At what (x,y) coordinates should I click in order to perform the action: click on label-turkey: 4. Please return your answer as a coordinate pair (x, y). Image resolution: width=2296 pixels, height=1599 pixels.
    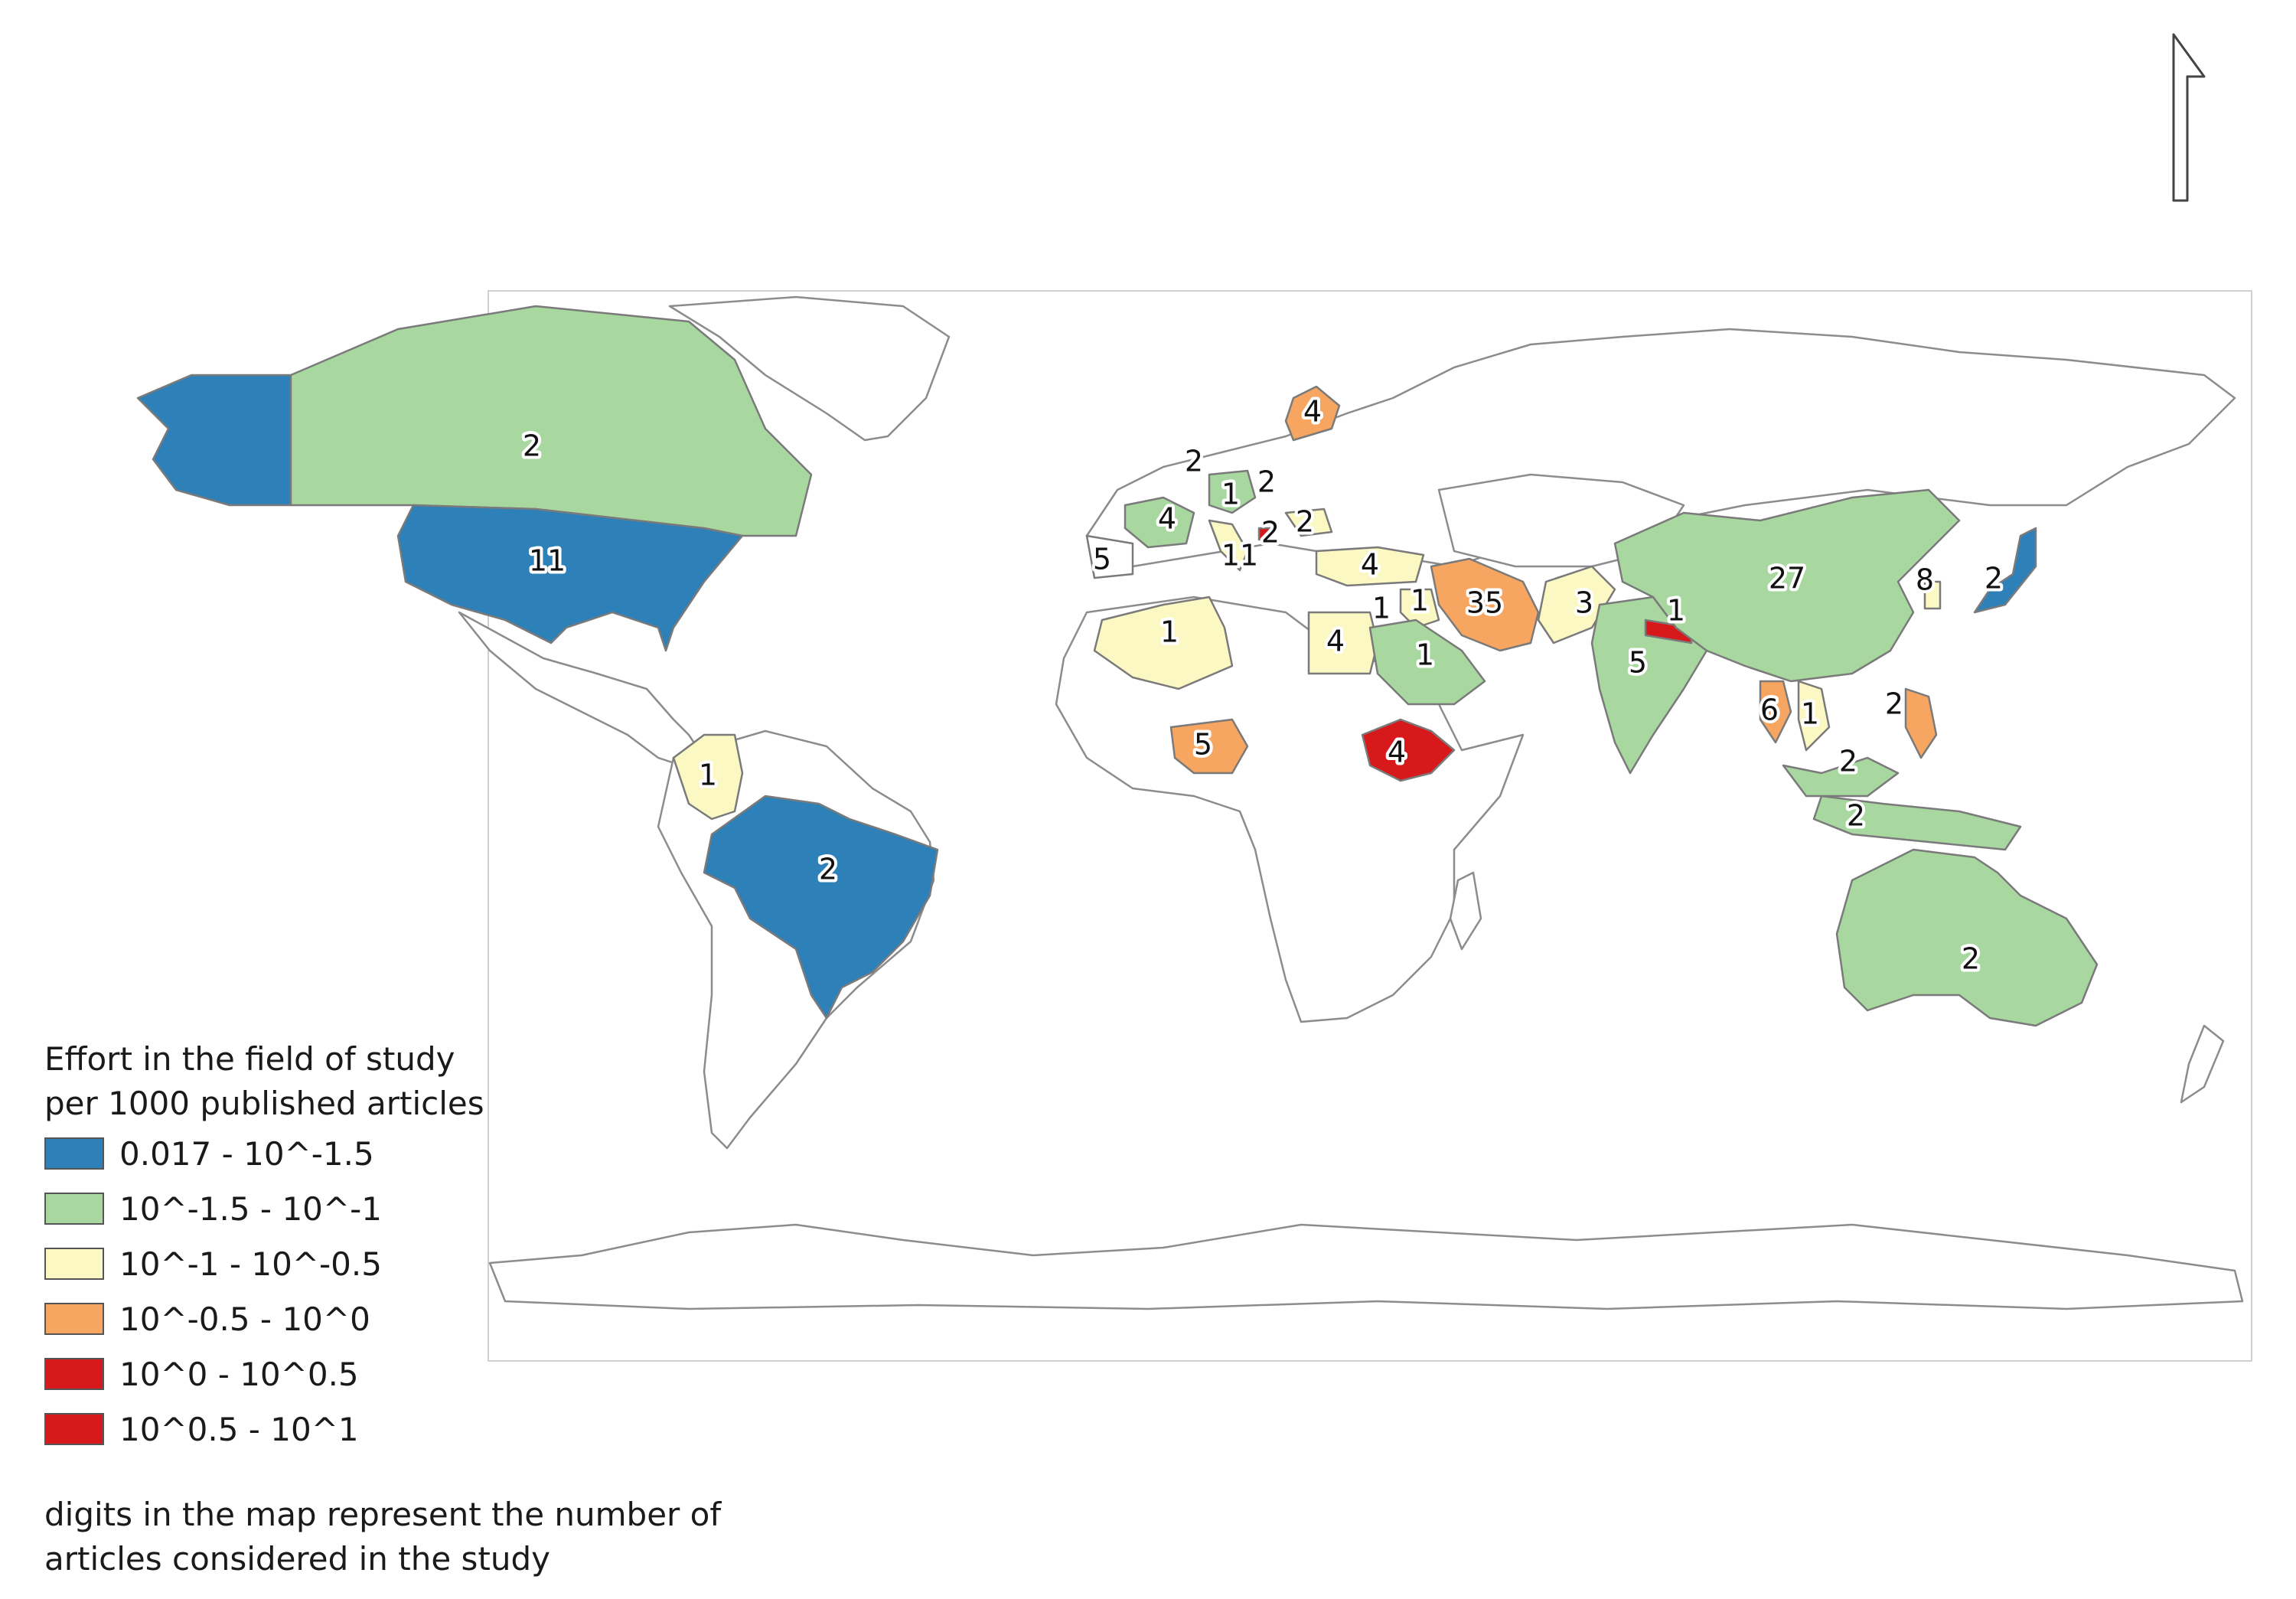
    Looking at the image, I should click on (1370, 565).